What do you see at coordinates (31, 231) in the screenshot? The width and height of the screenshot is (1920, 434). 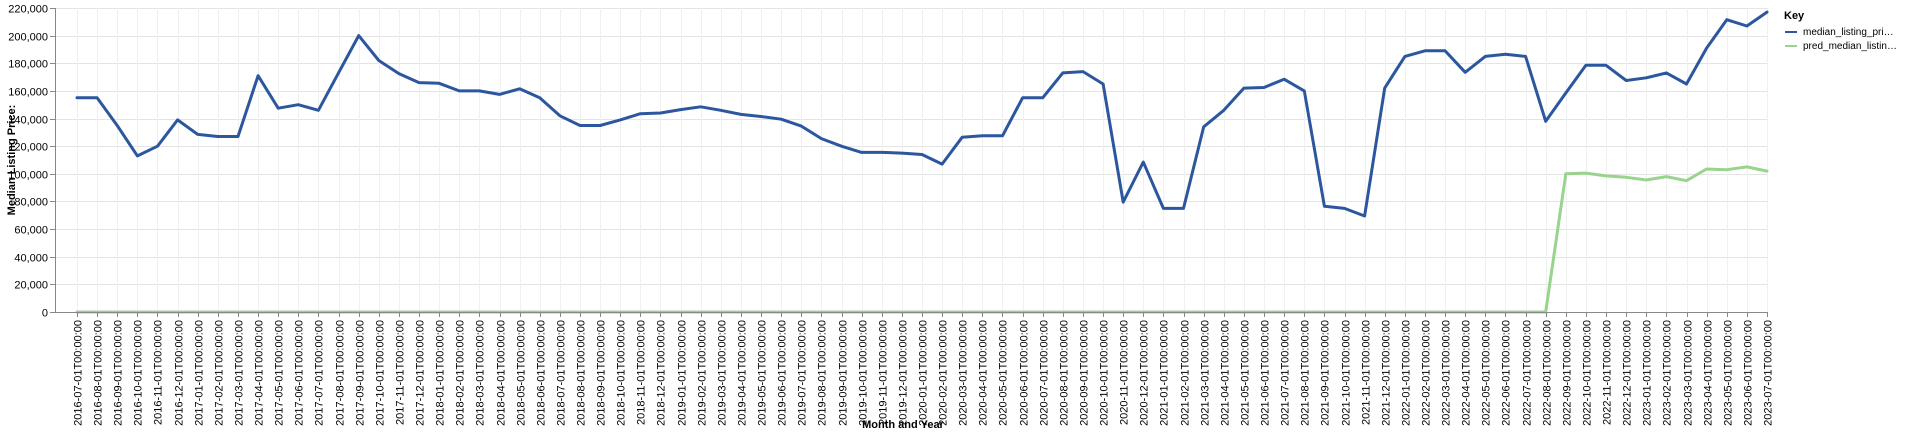 I see `y-tick-label: 60,000` at bounding box center [31, 231].